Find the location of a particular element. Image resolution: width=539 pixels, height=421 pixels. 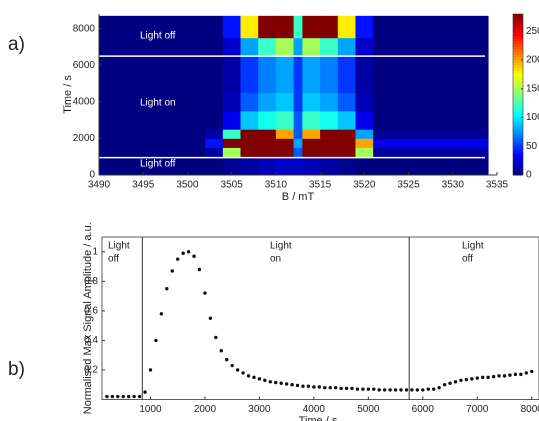

x-tick-label: 8000 is located at coordinates (530, 409).